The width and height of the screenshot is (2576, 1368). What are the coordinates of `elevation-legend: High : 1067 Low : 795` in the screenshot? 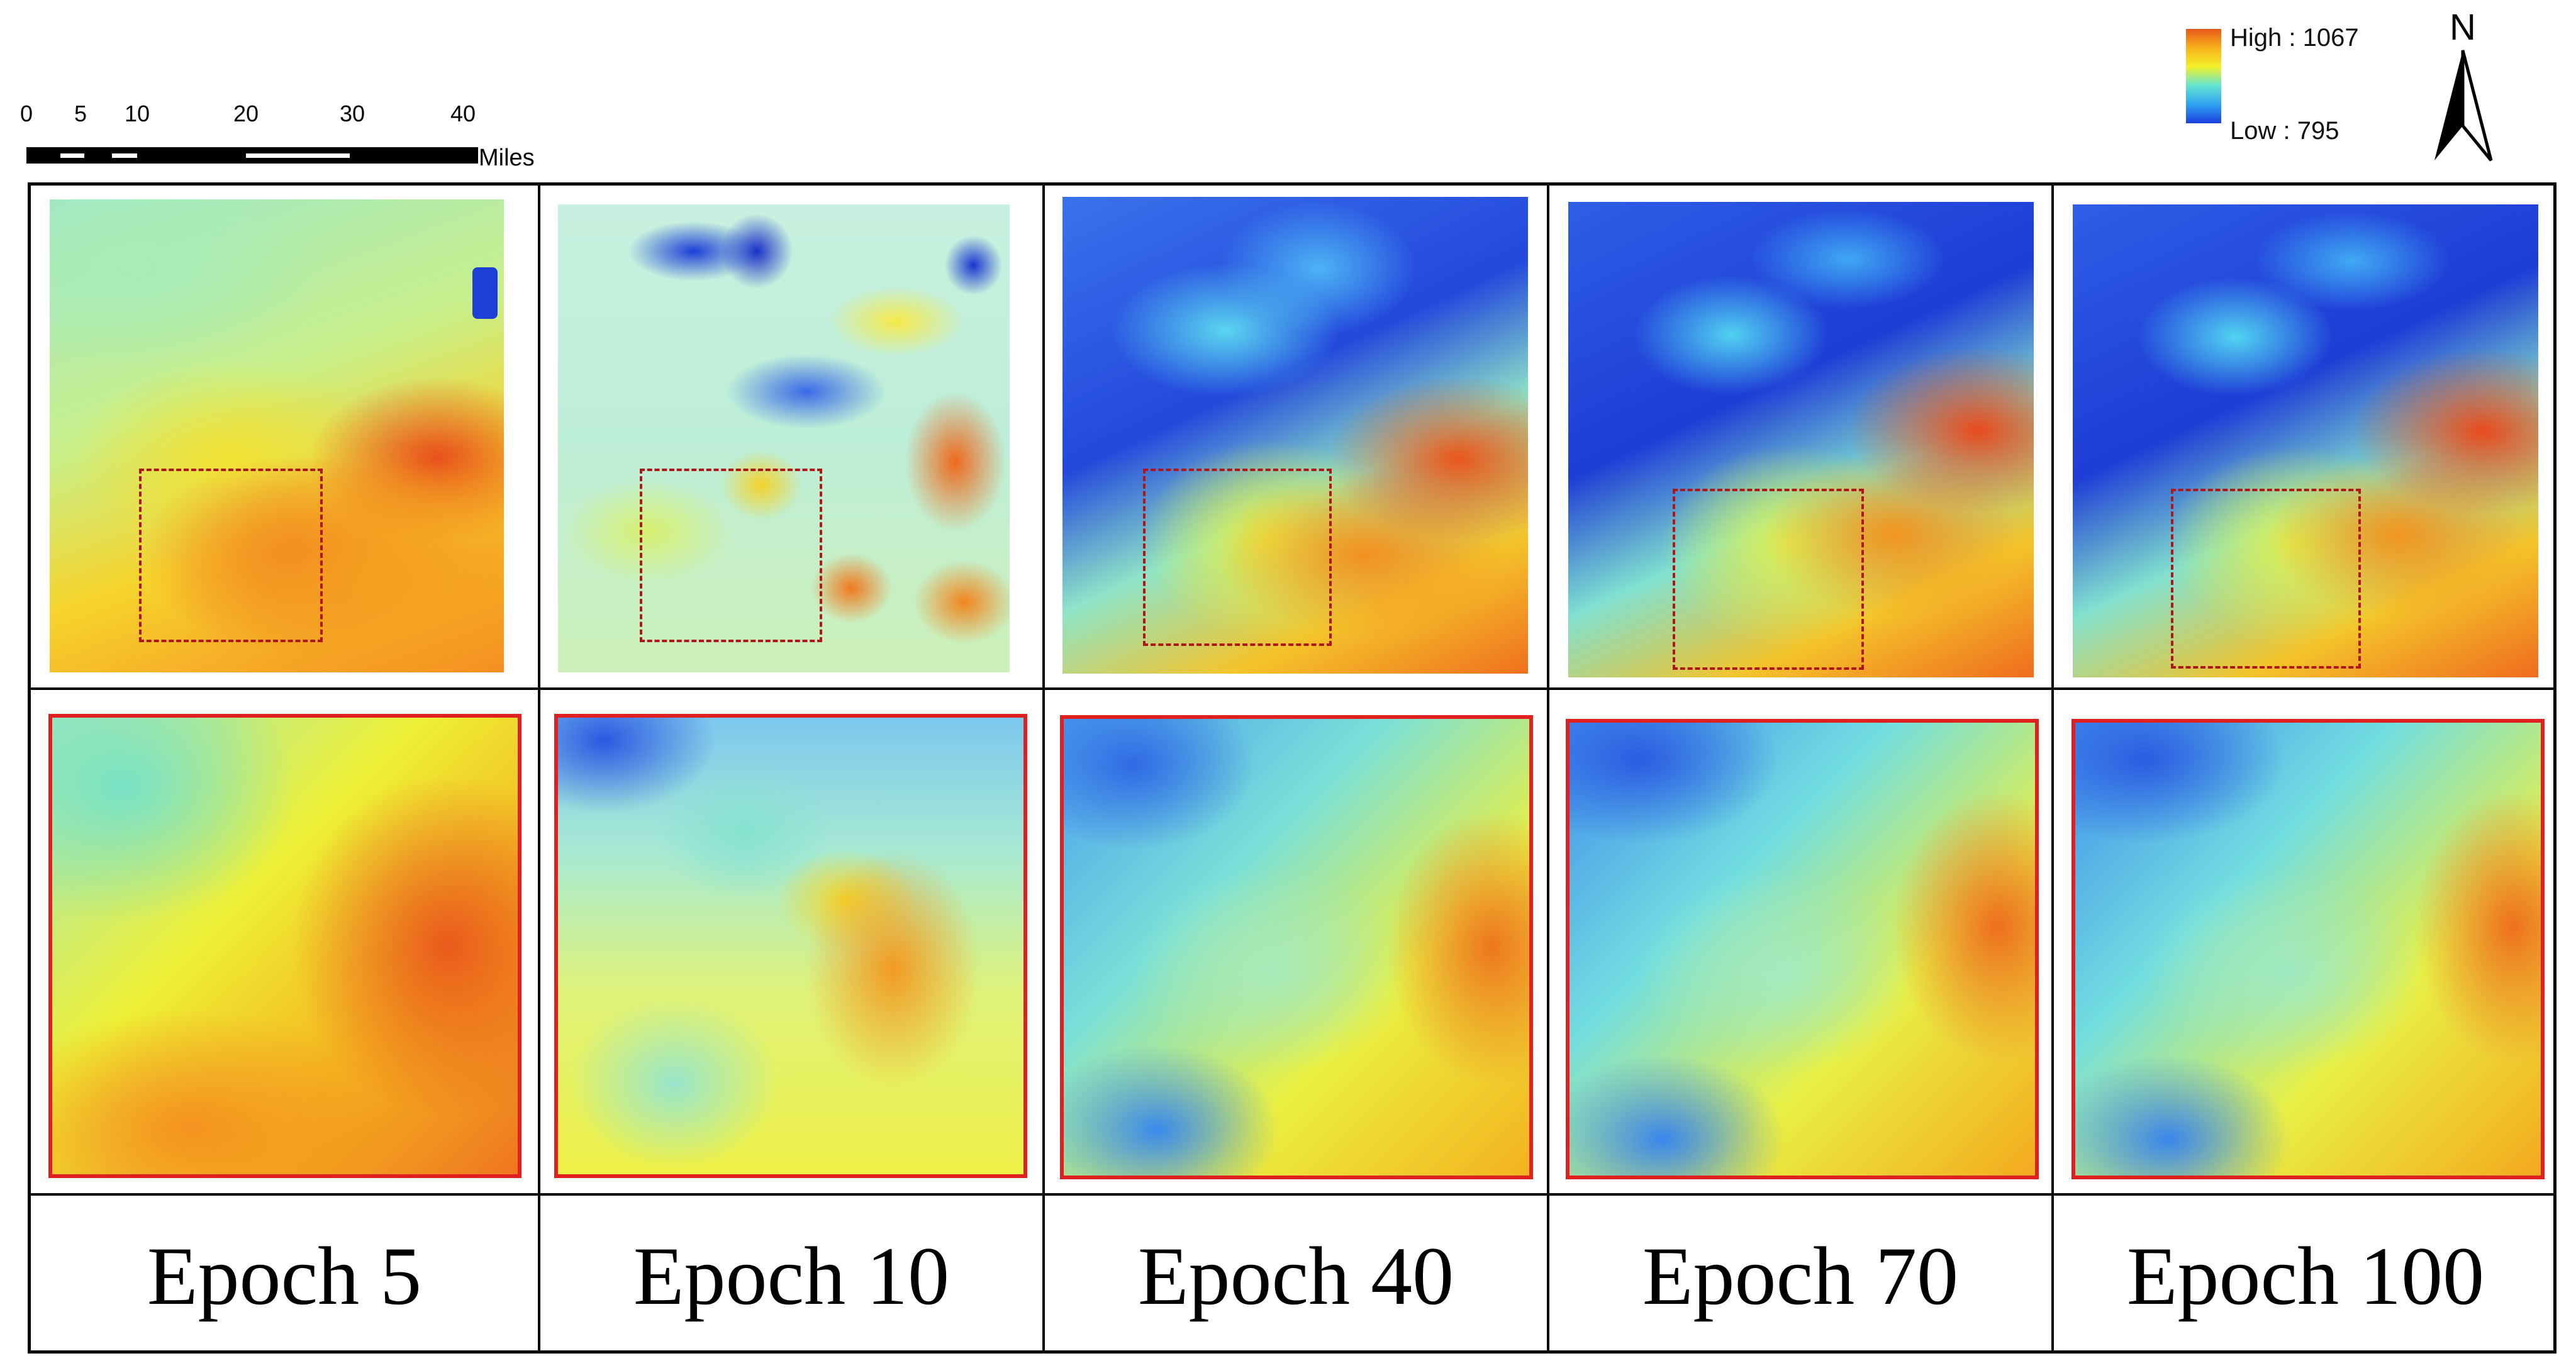 It's located at (2293, 93).